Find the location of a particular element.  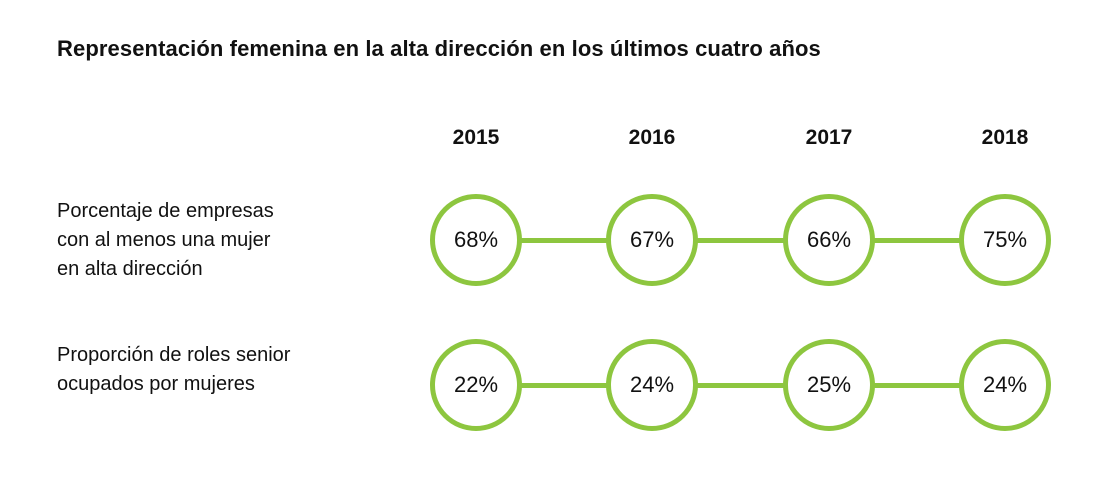

year-header-2017: 2017 is located at coordinates (829, 137).